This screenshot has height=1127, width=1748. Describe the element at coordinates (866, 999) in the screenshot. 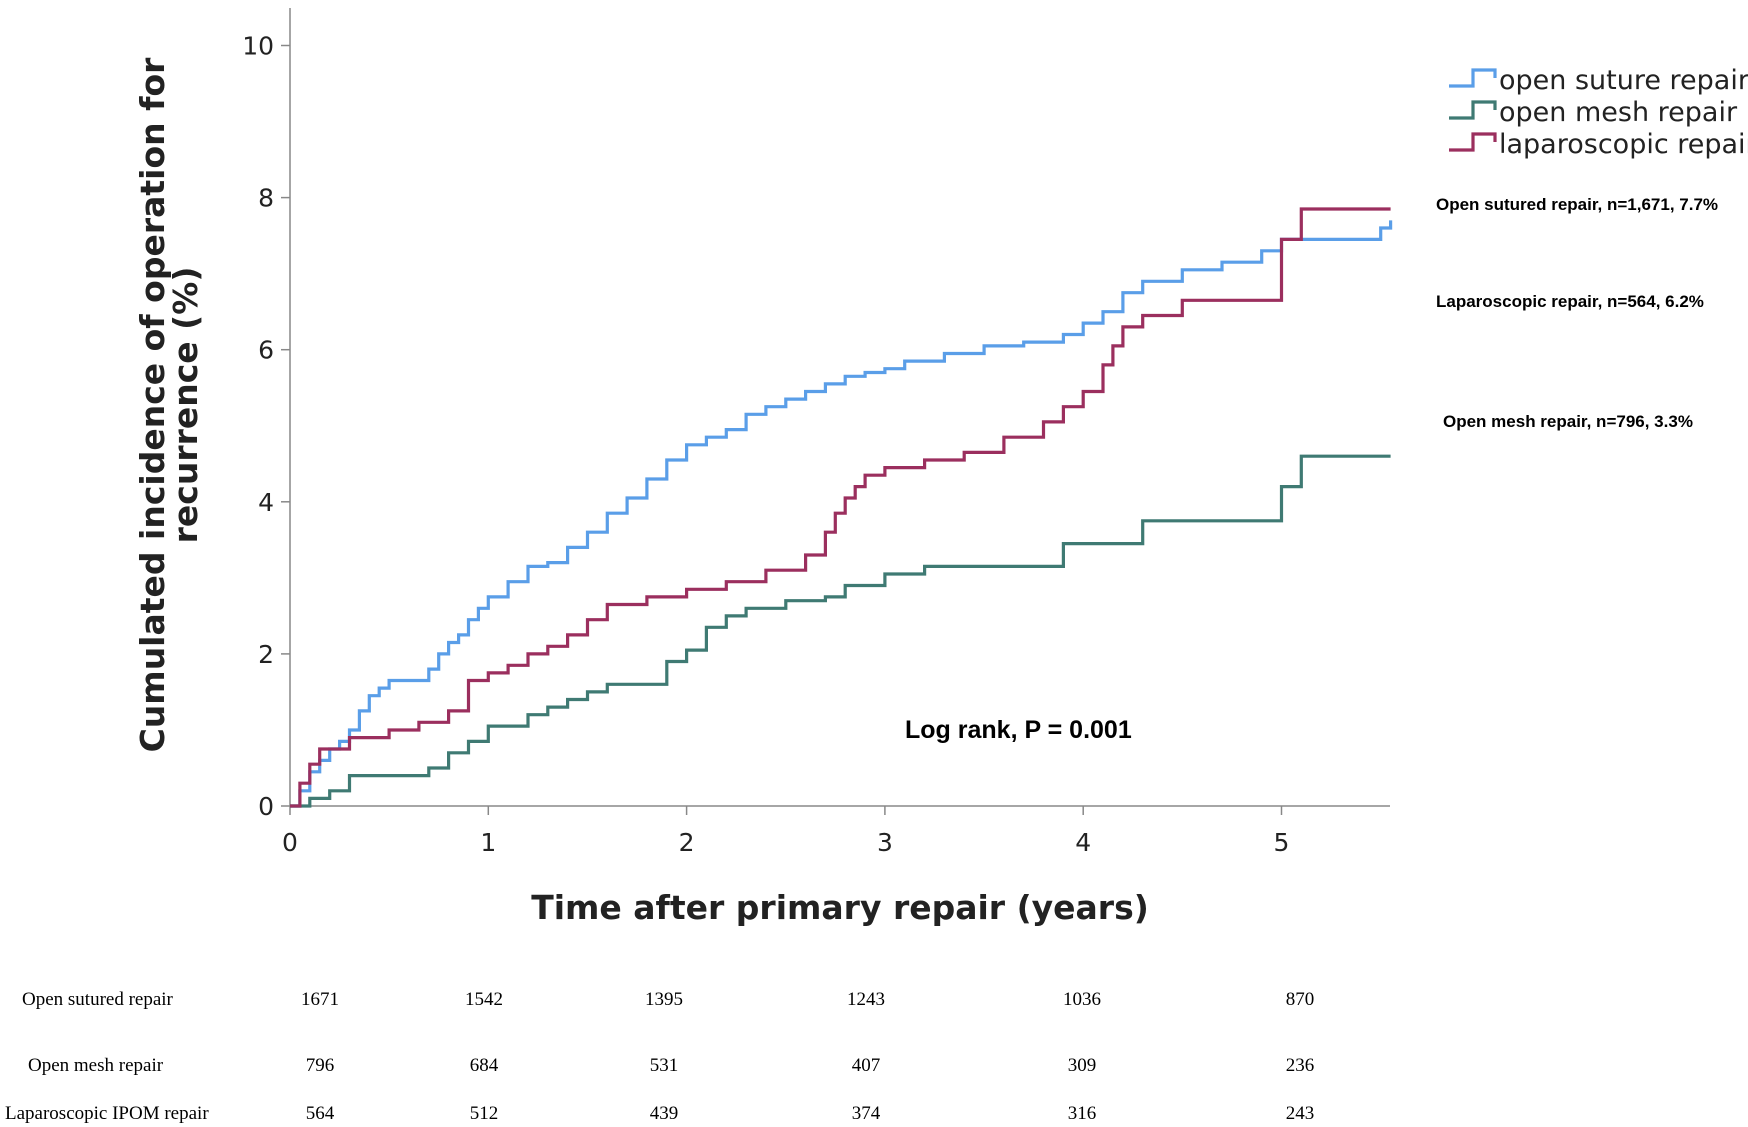

I see `risk-cell: 1243` at that location.